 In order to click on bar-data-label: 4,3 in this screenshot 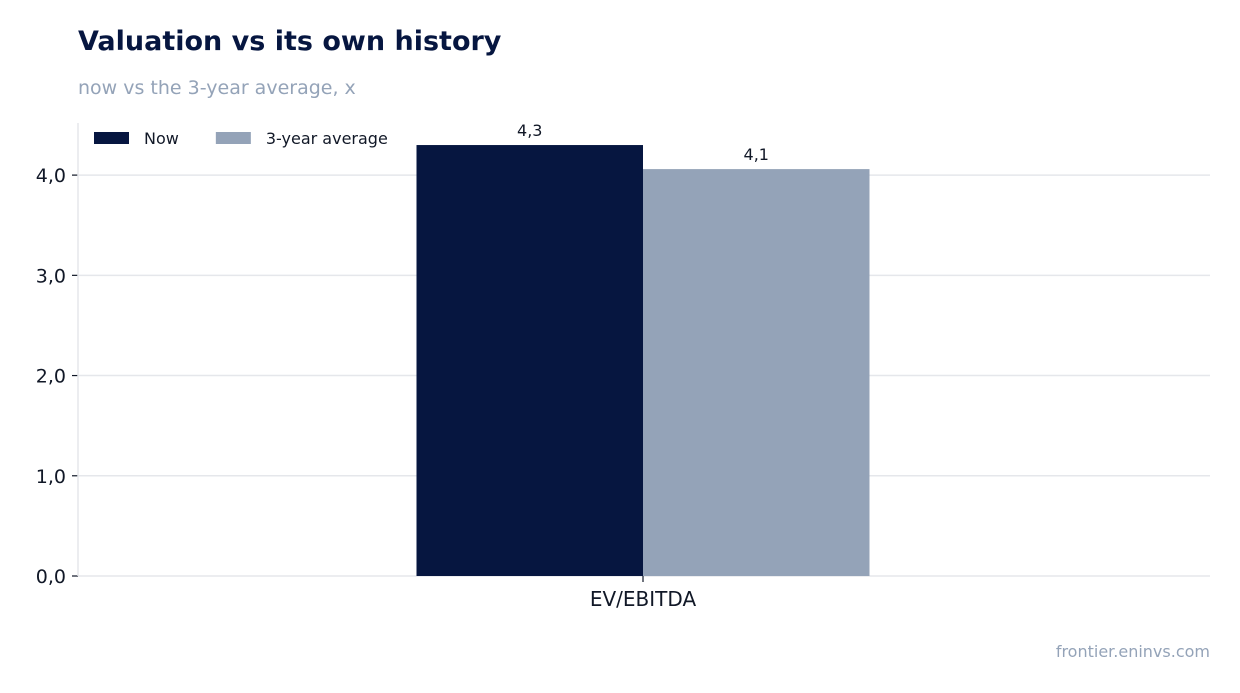, I will do `click(529, 130)`.